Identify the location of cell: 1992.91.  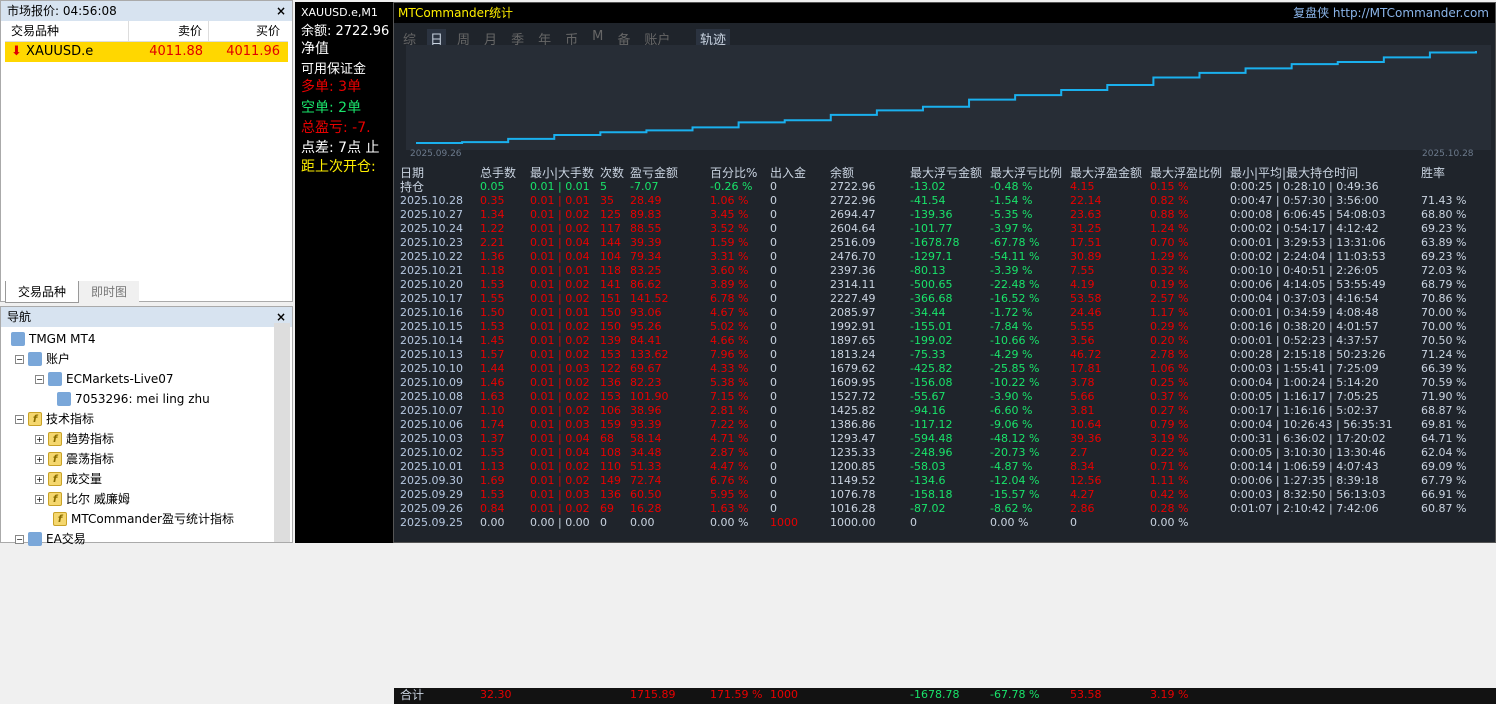
(853, 326).